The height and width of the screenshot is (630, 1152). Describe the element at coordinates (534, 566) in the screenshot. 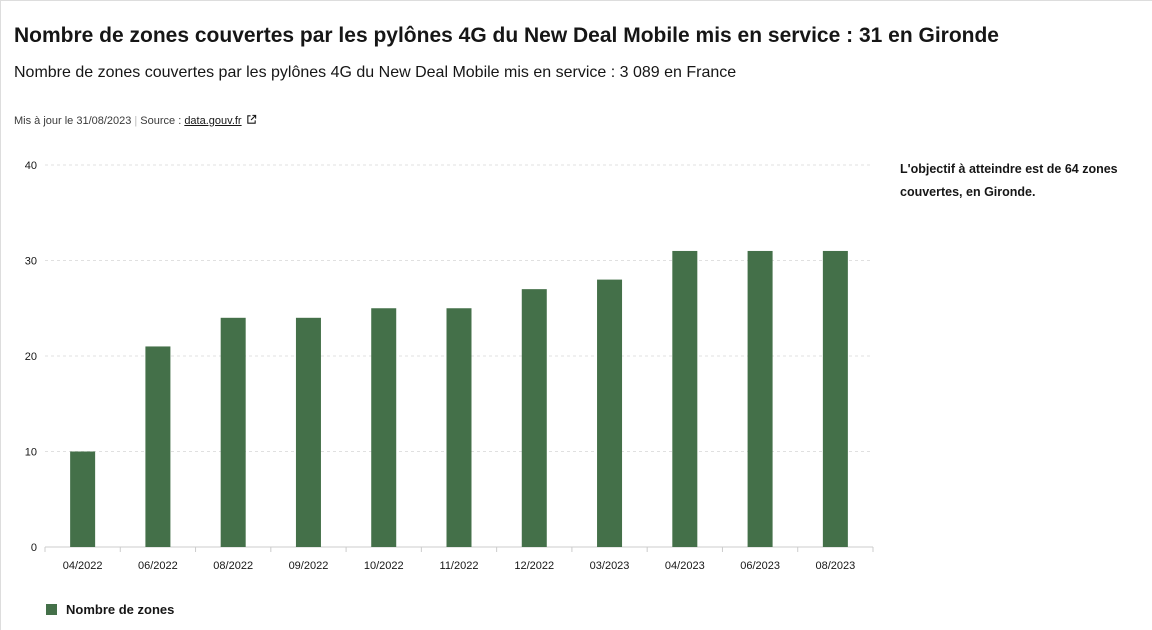

I see `x-tick-label: 12/2022` at that location.